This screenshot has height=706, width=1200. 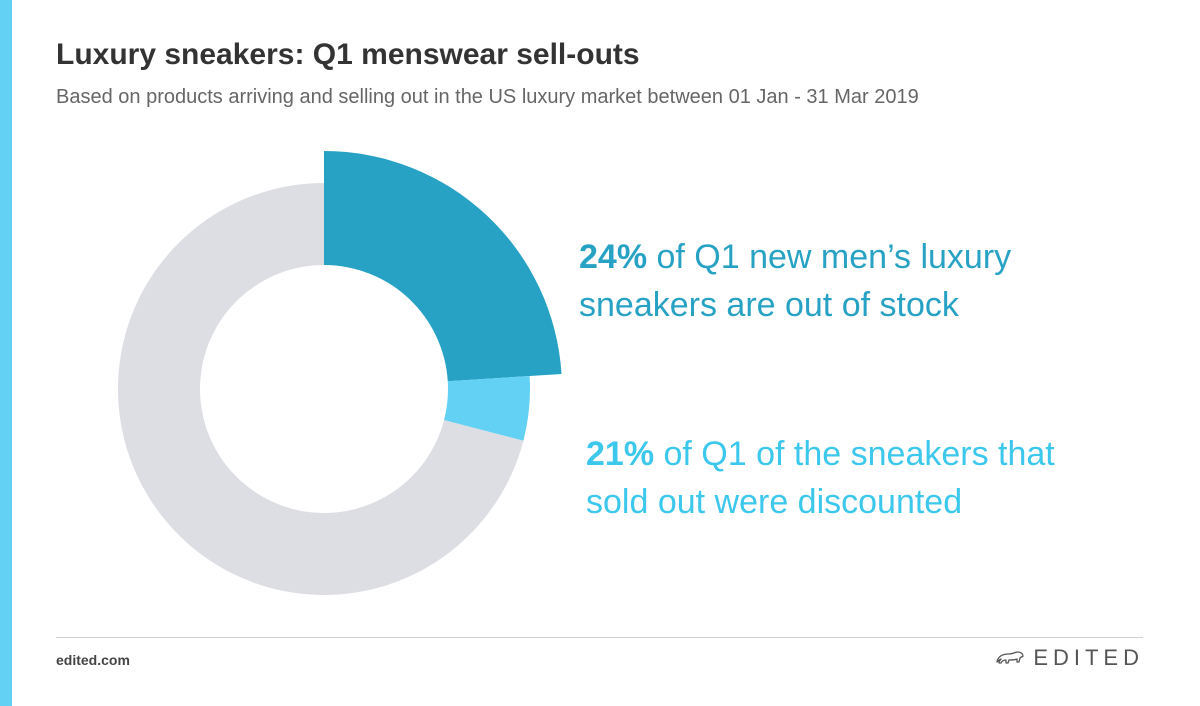 What do you see at coordinates (6, 353) in the screenshot?
I see `accent-sidebar` at bounding box center [6, 353].